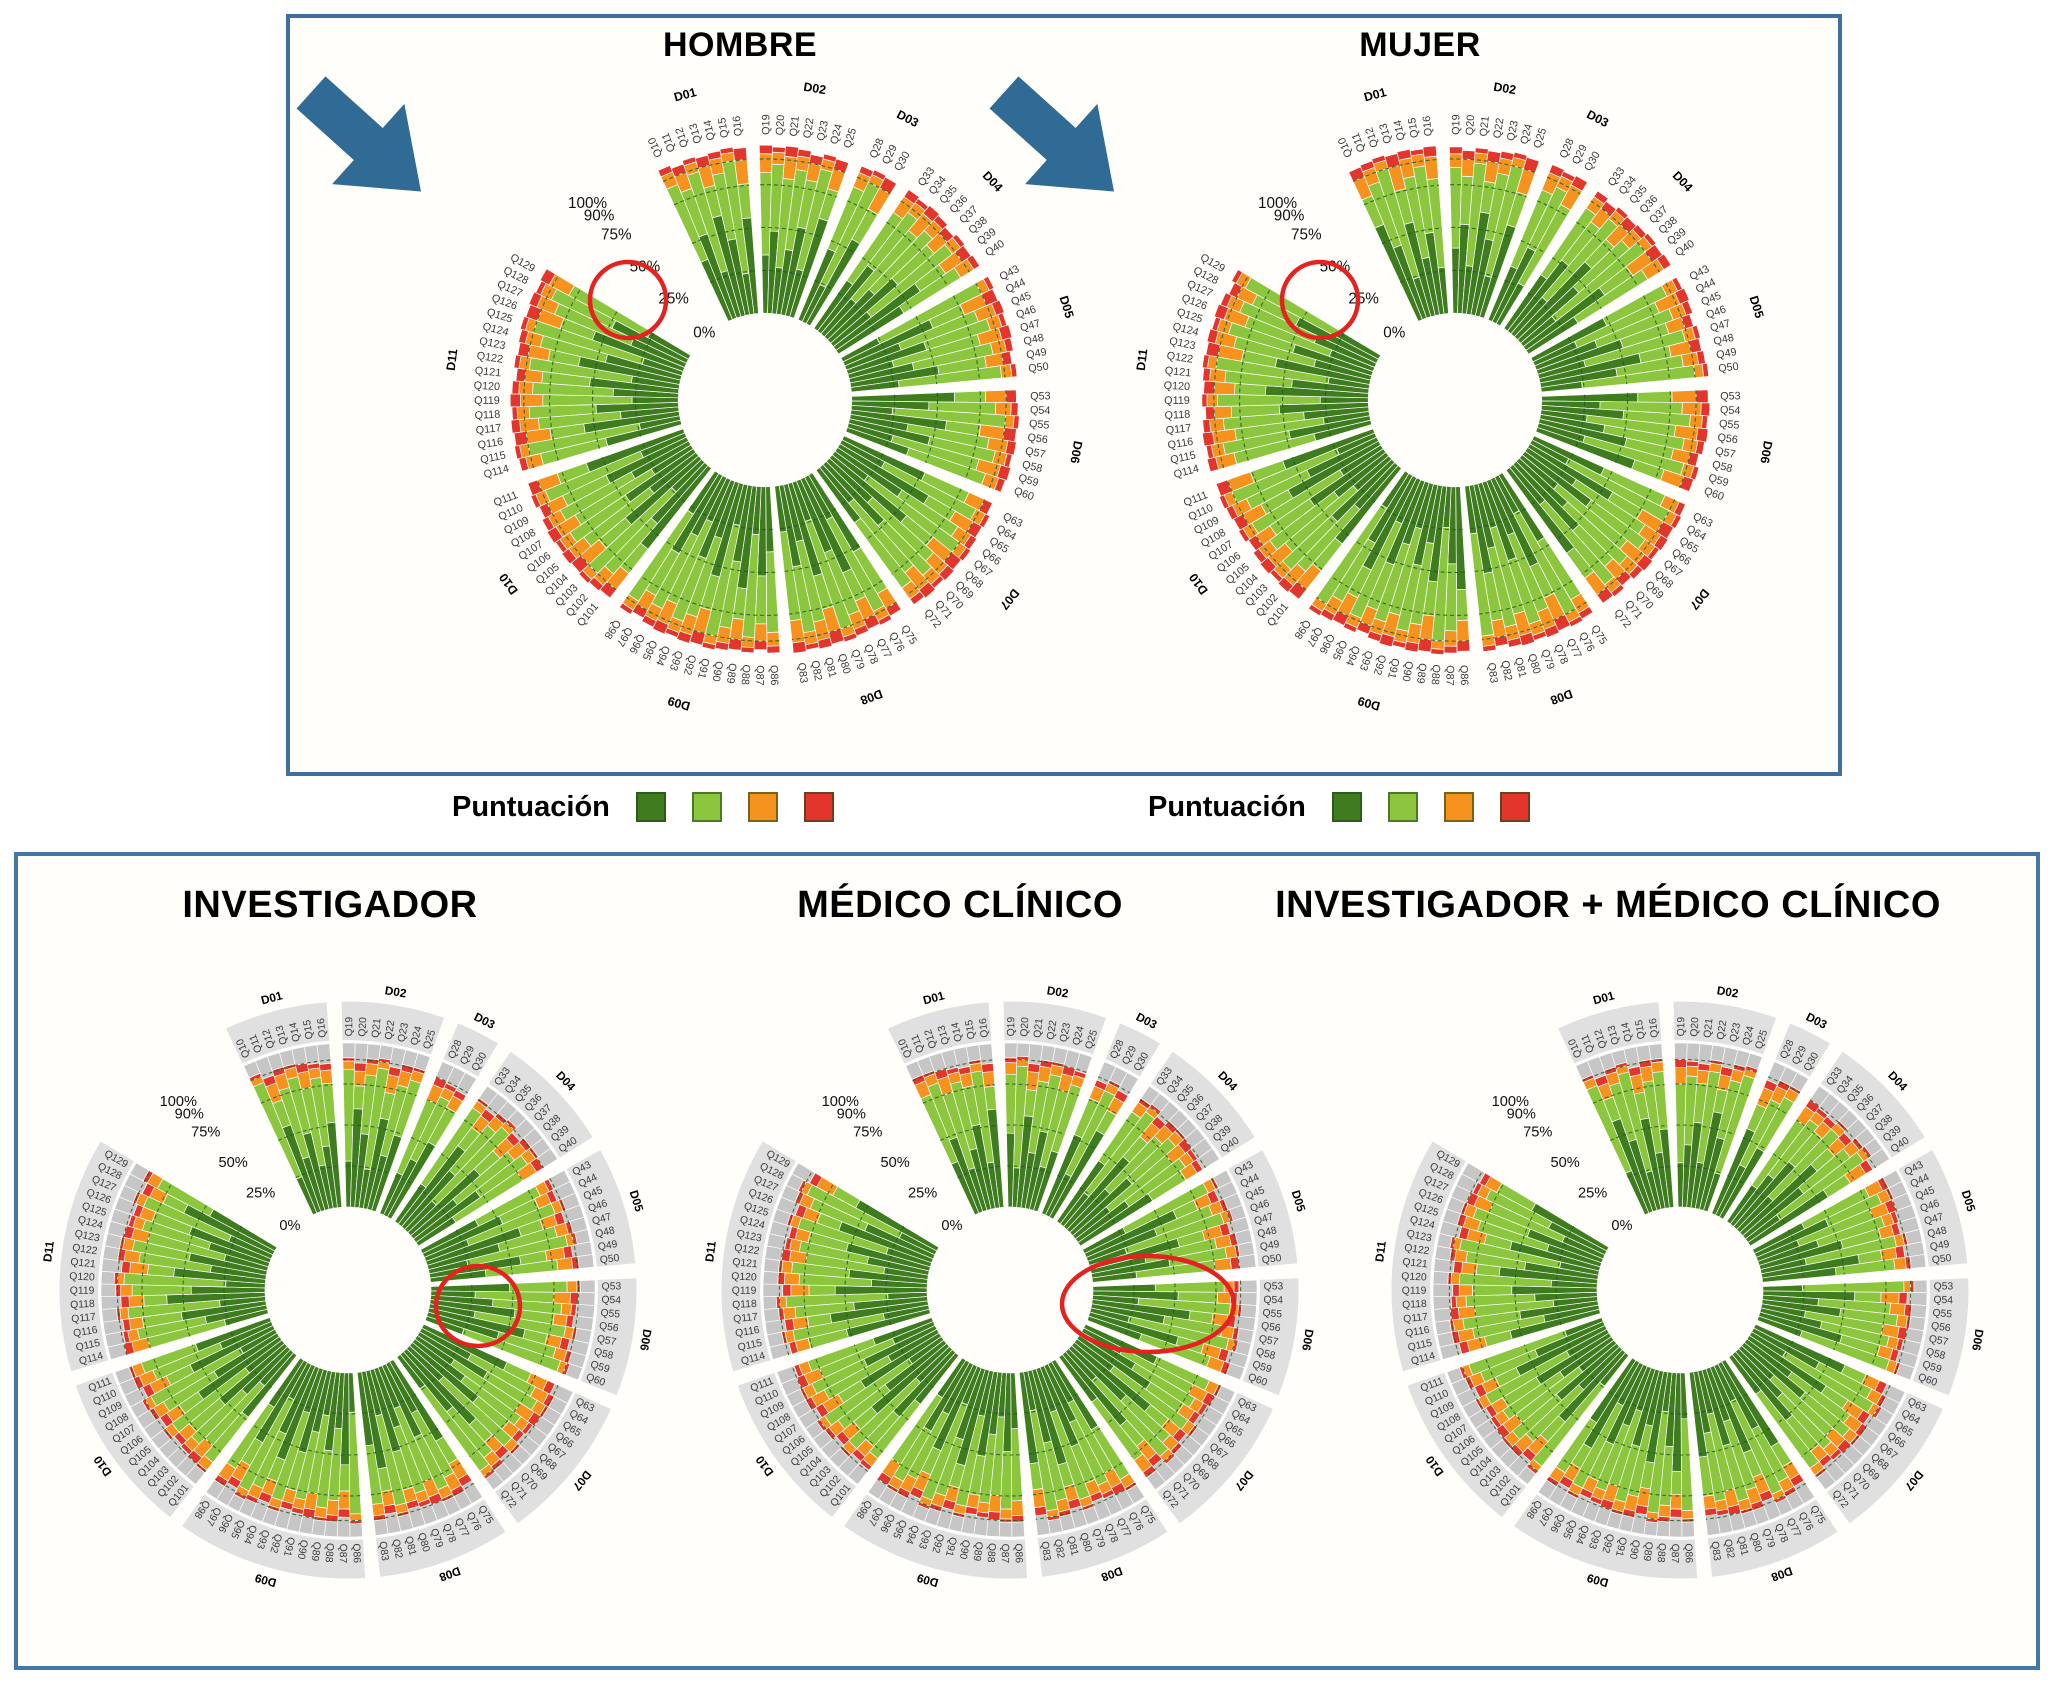 Image resolution: width=2055 pixels, height=1685 pixels. Describe the element at coordinates (83, 1264) in the screenshot. I see `svg-text: Q121` at that location.